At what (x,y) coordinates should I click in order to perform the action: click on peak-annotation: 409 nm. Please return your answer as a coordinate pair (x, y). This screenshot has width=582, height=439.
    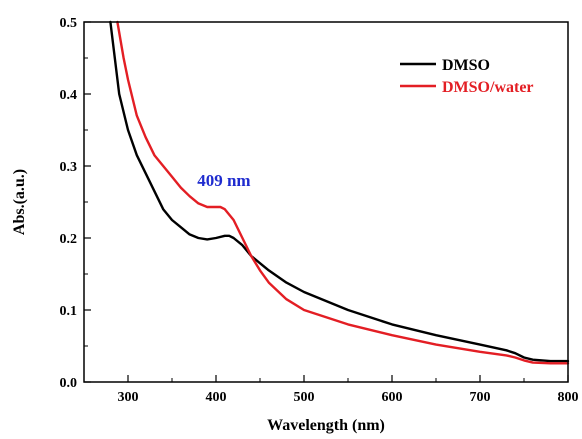
    Looking at the image, I should click on (223, 180).